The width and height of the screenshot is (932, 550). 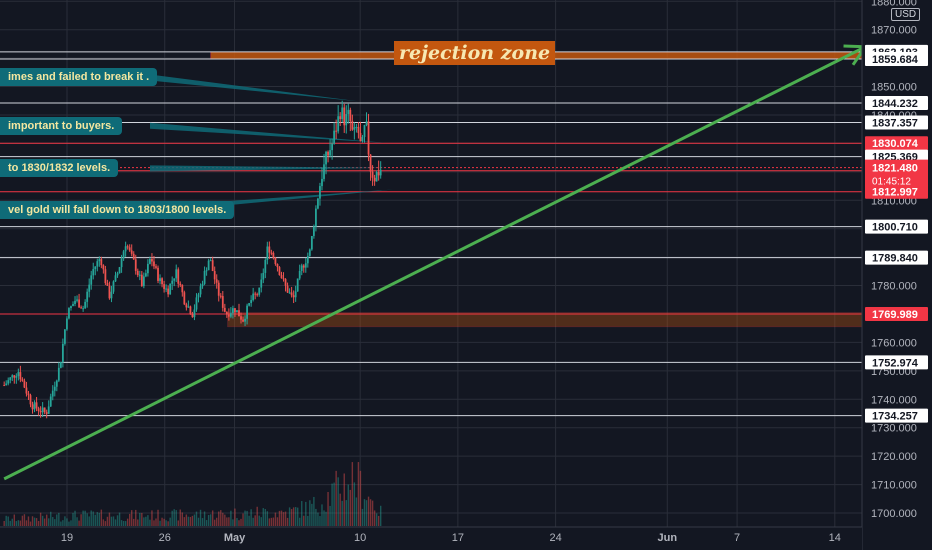 I want to click on time-axis: 19 26 May 10 17 24 Jun 7 14, so click(x=431, y=538).